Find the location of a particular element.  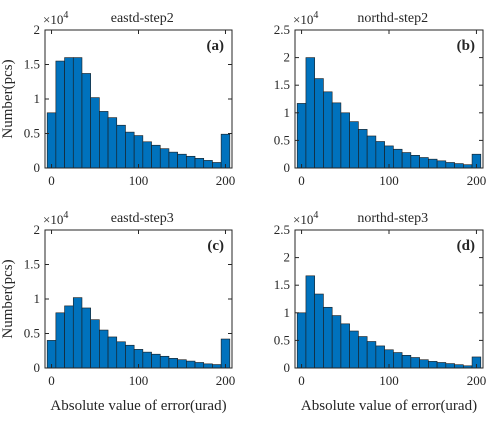

x-axis-label: Absolute value of error(urad) is located at coordinates (138, 406).